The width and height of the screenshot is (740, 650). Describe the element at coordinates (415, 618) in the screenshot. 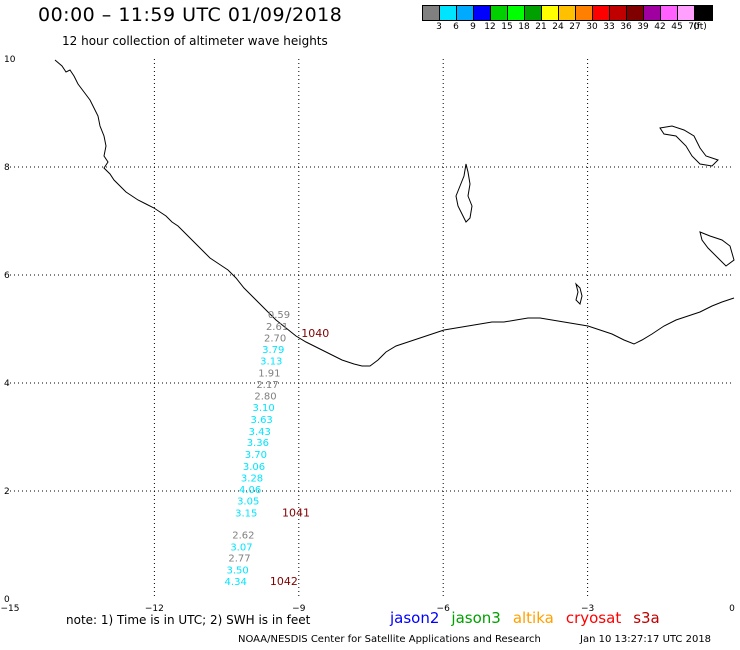

I see `satellite-jason2: jason2` at that location.